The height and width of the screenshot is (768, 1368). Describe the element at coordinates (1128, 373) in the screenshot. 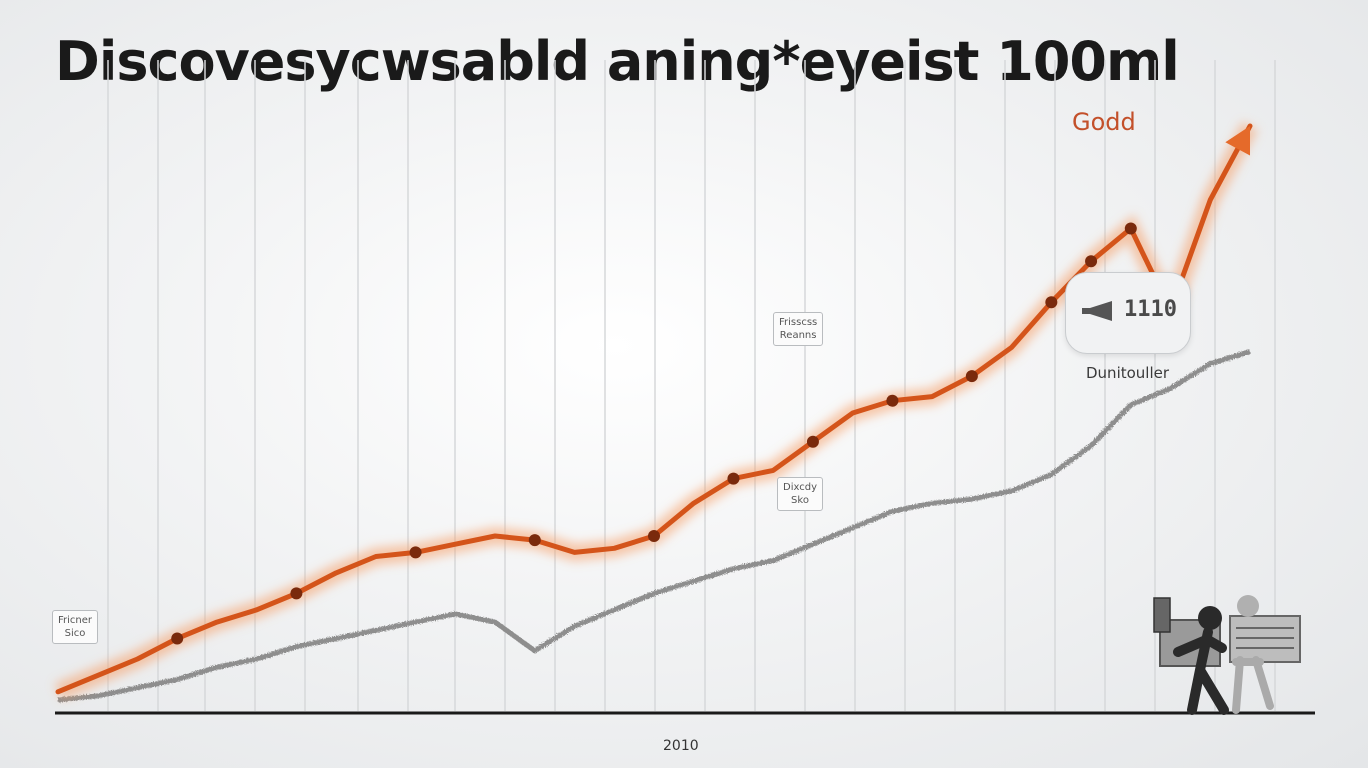

I see `series-label-dunitouller: Dunitouller` at that location.